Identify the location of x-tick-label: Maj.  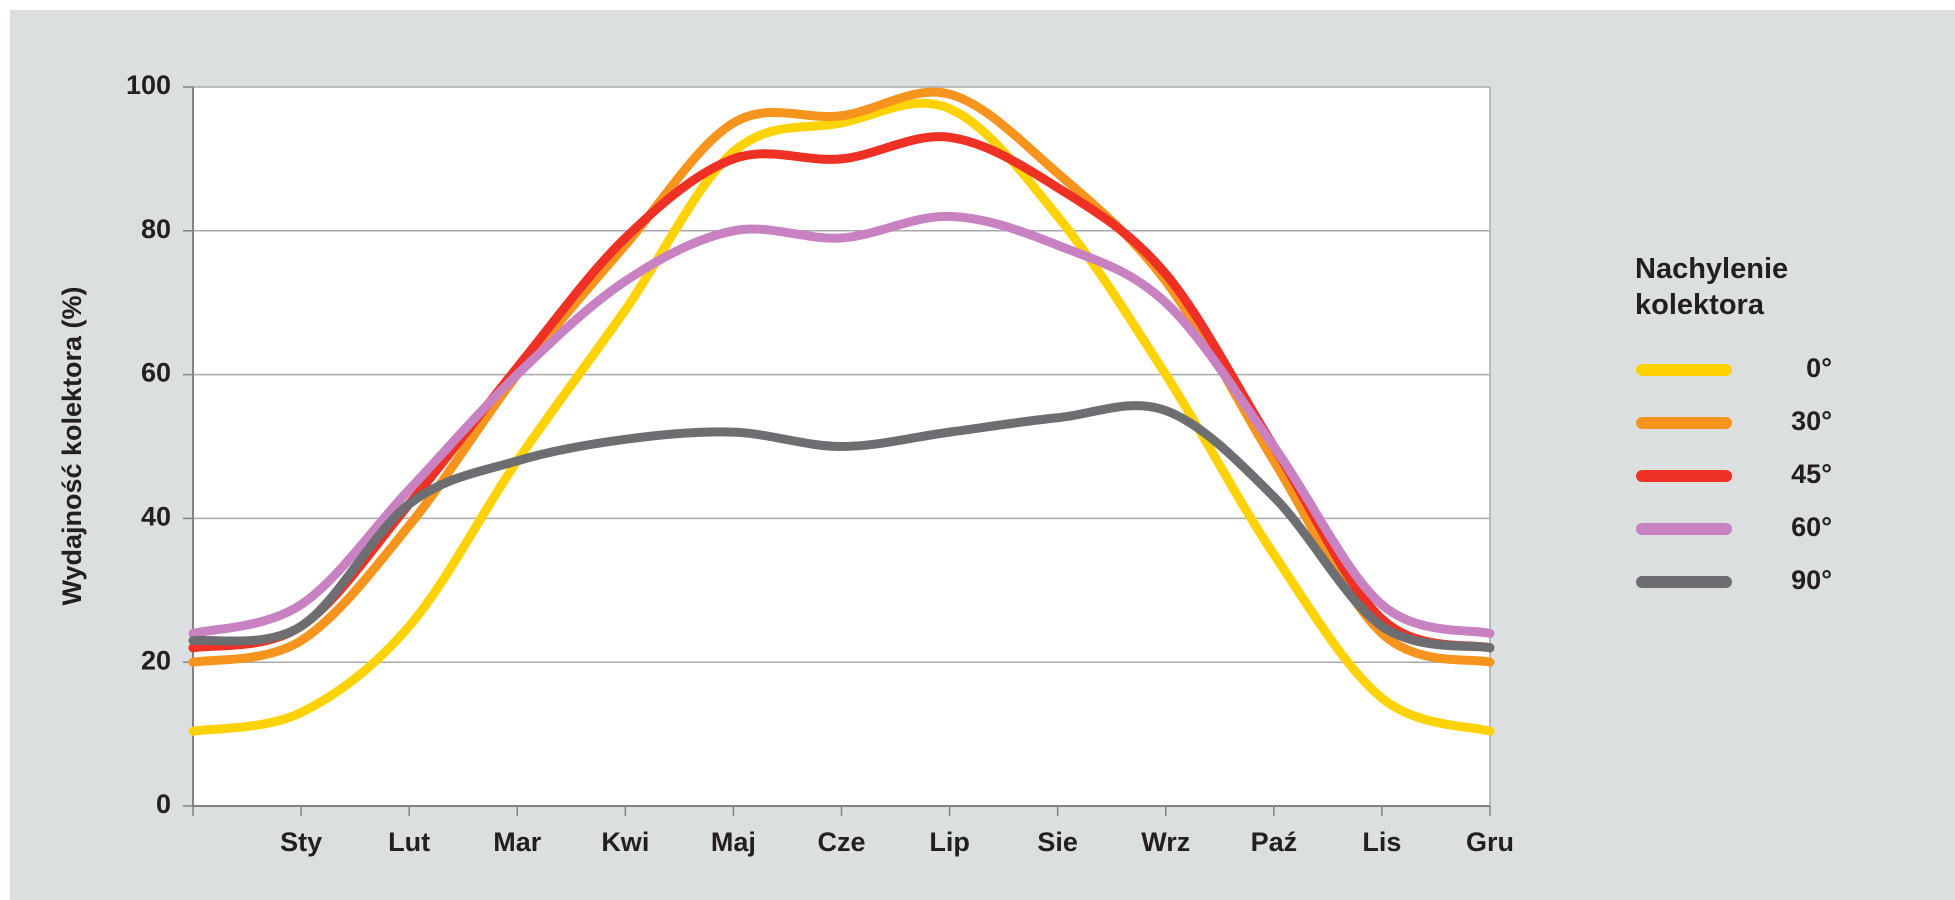
(733, 842).